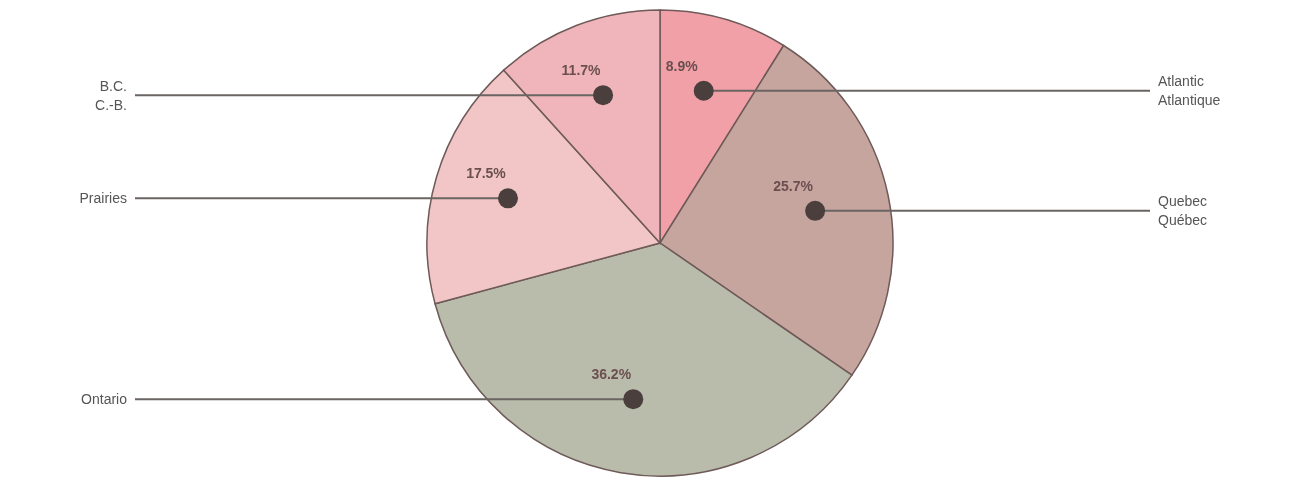 This screenshot has width=1315, height=480. Describe the element at coordinates (486, 173) in the screenshot. I see `data-label: 17.5%` at that location.